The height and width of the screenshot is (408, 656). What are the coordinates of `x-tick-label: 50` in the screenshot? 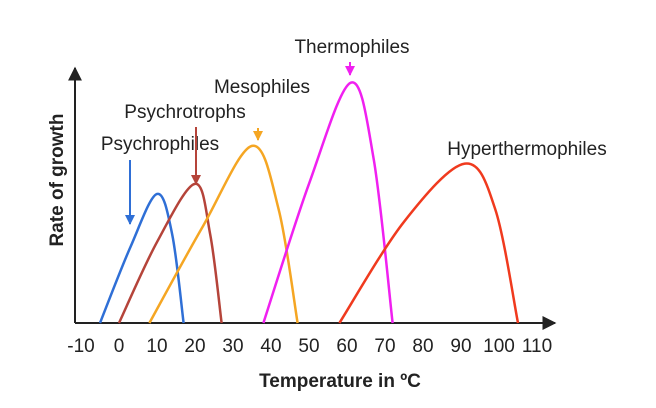 It's located at (308, 346).